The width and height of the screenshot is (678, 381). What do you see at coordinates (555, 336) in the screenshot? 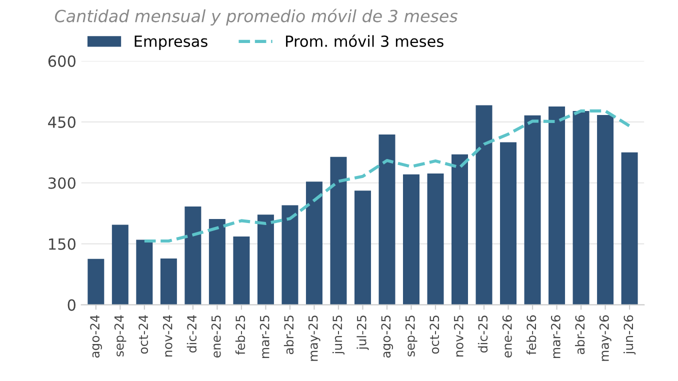
I see `x-tick-label: mar-26` at bounding box center [555, 336].